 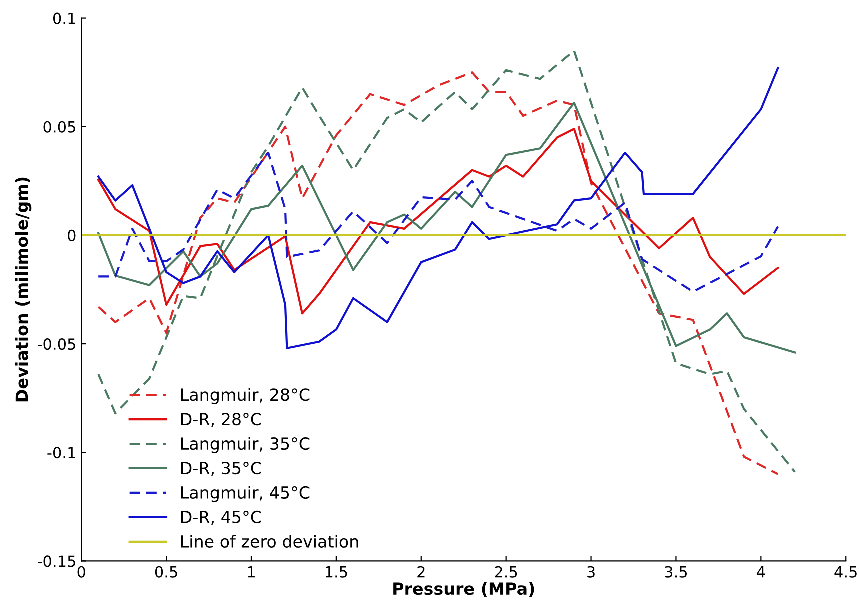 I want to click on y-tick-label: 0, so click(x=72, y=236).